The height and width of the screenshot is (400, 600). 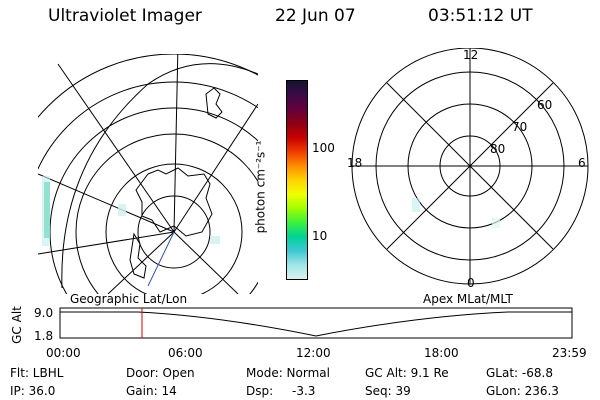 I want to click on ytick-9: 9.0, so click(x=44, y=313).